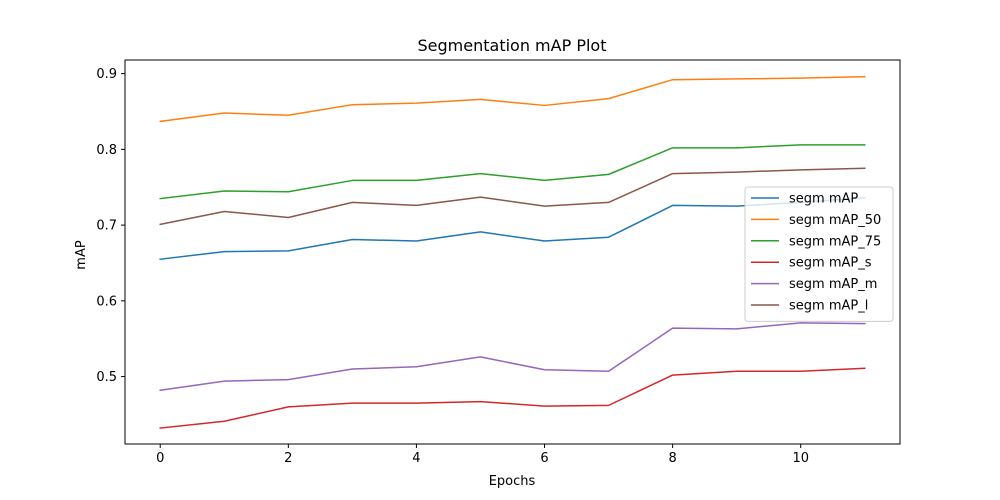 This screenshot has height=500, width=1000. I want to click on legend-label-3: segm mAP_s, so click(830, 263).